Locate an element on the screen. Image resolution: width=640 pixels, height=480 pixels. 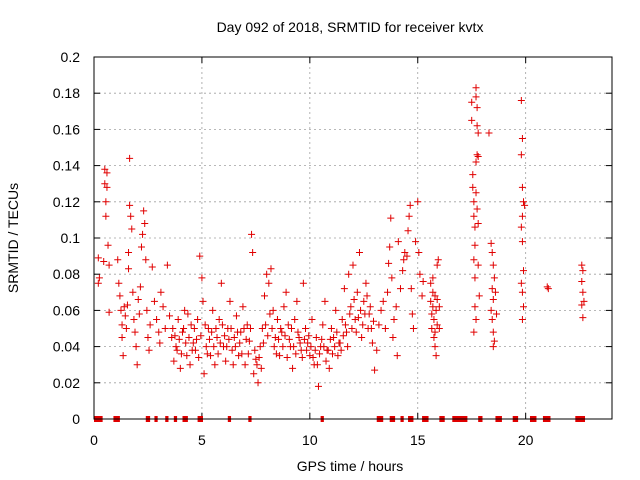
y-tick-label: 0.14 is located at coordinates (66, 166).